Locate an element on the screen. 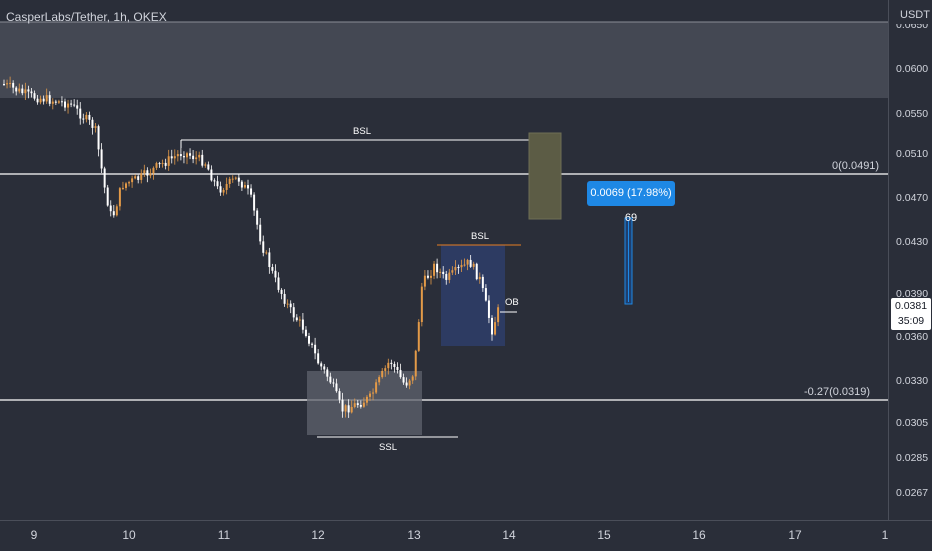 This screenshot has height=551, width=932. price-axis-label: 0.0510 is located at coordinates (912, 154).